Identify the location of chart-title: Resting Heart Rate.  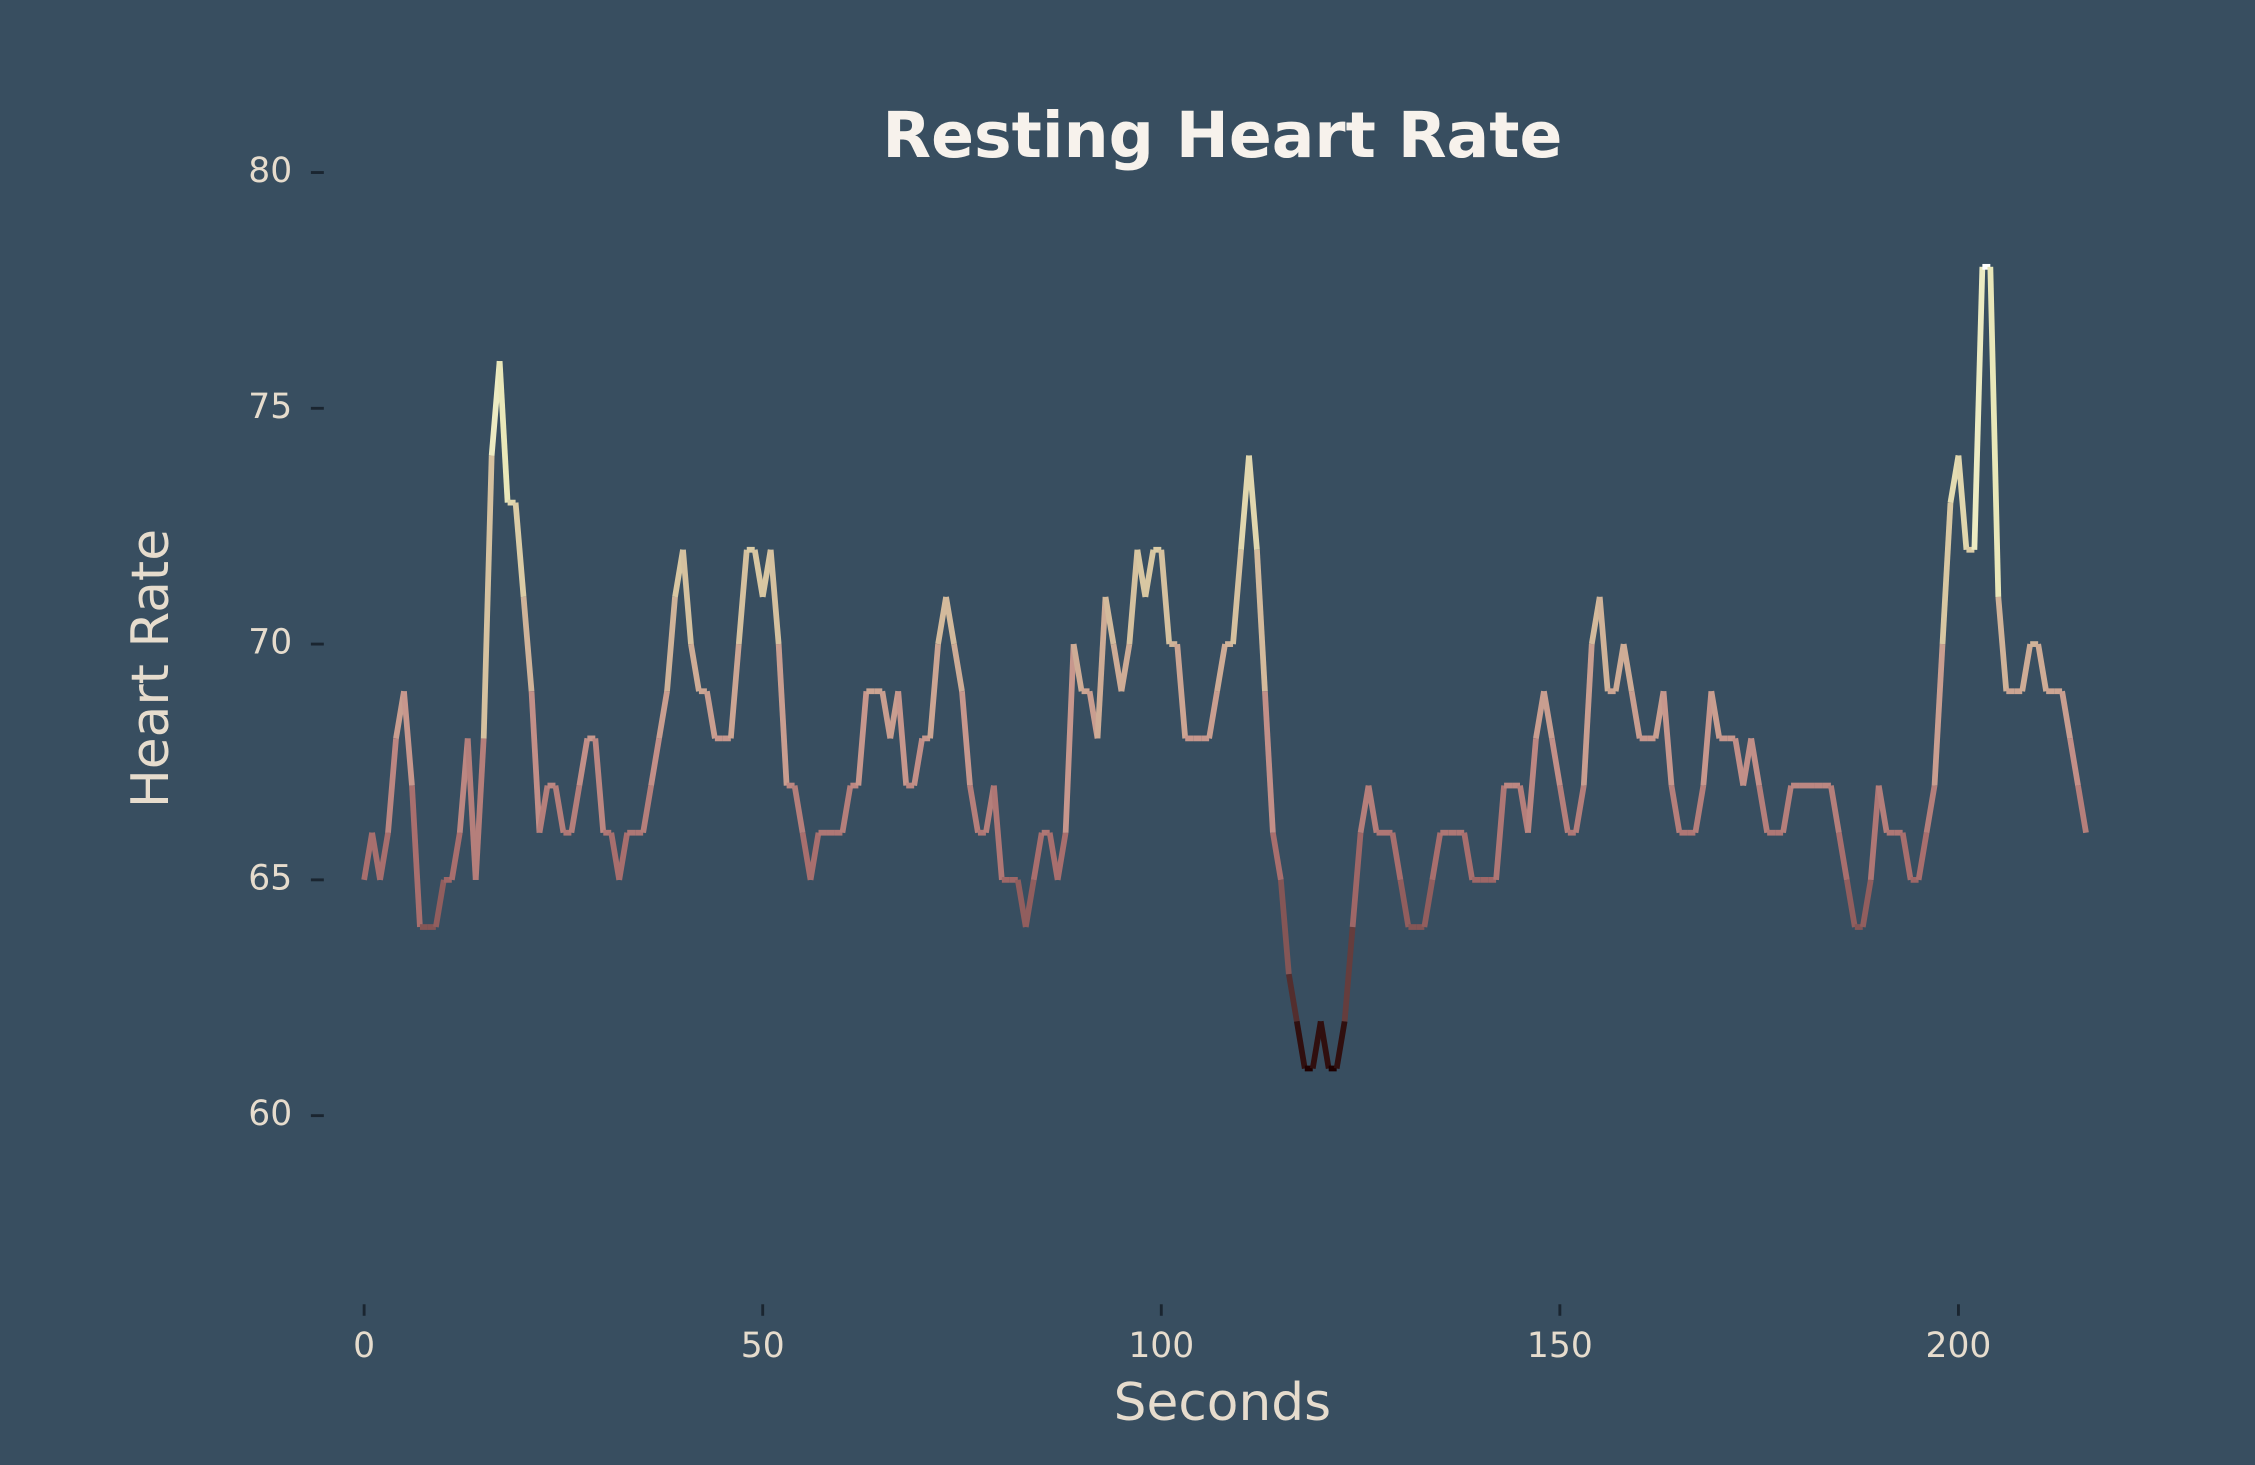
(1222, 135).